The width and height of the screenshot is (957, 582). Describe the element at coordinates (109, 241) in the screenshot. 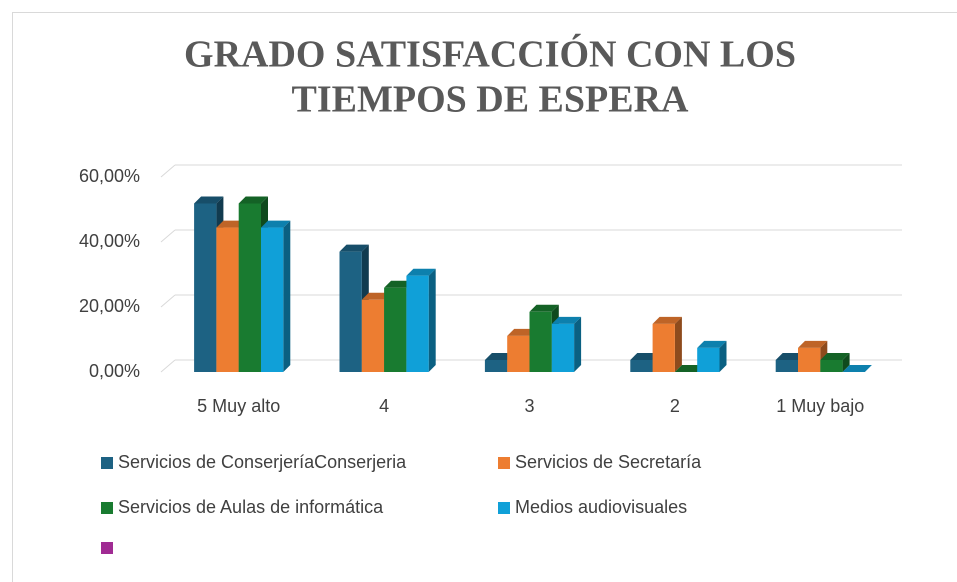

I see `y-tick-label: 40,00%` at that location.